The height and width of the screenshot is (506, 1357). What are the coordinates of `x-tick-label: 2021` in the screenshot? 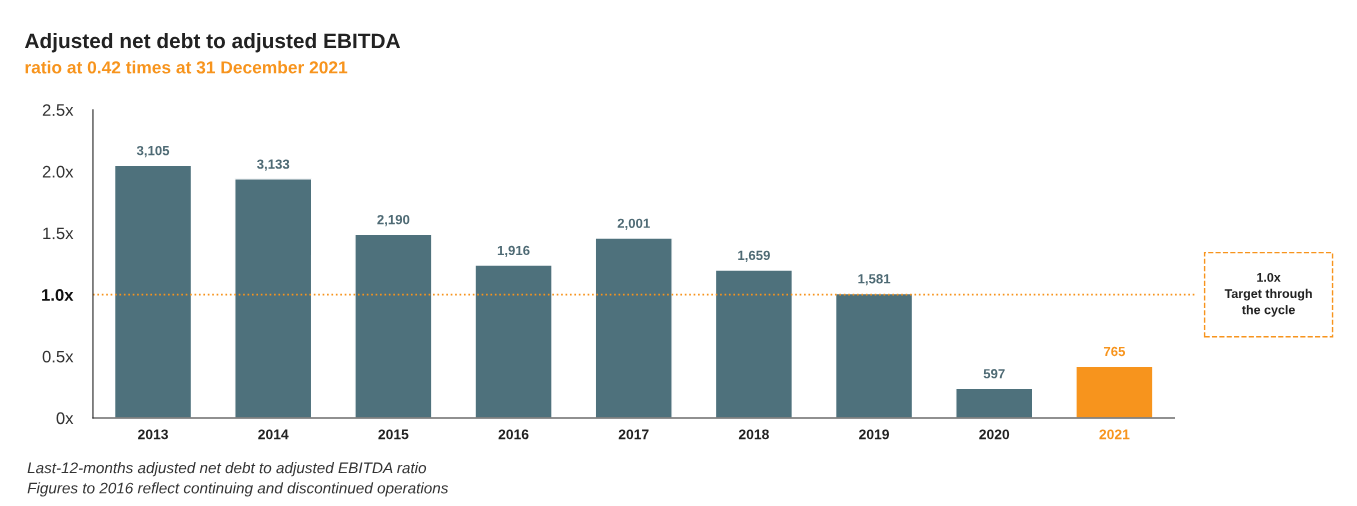 It's located at (1114, 434).